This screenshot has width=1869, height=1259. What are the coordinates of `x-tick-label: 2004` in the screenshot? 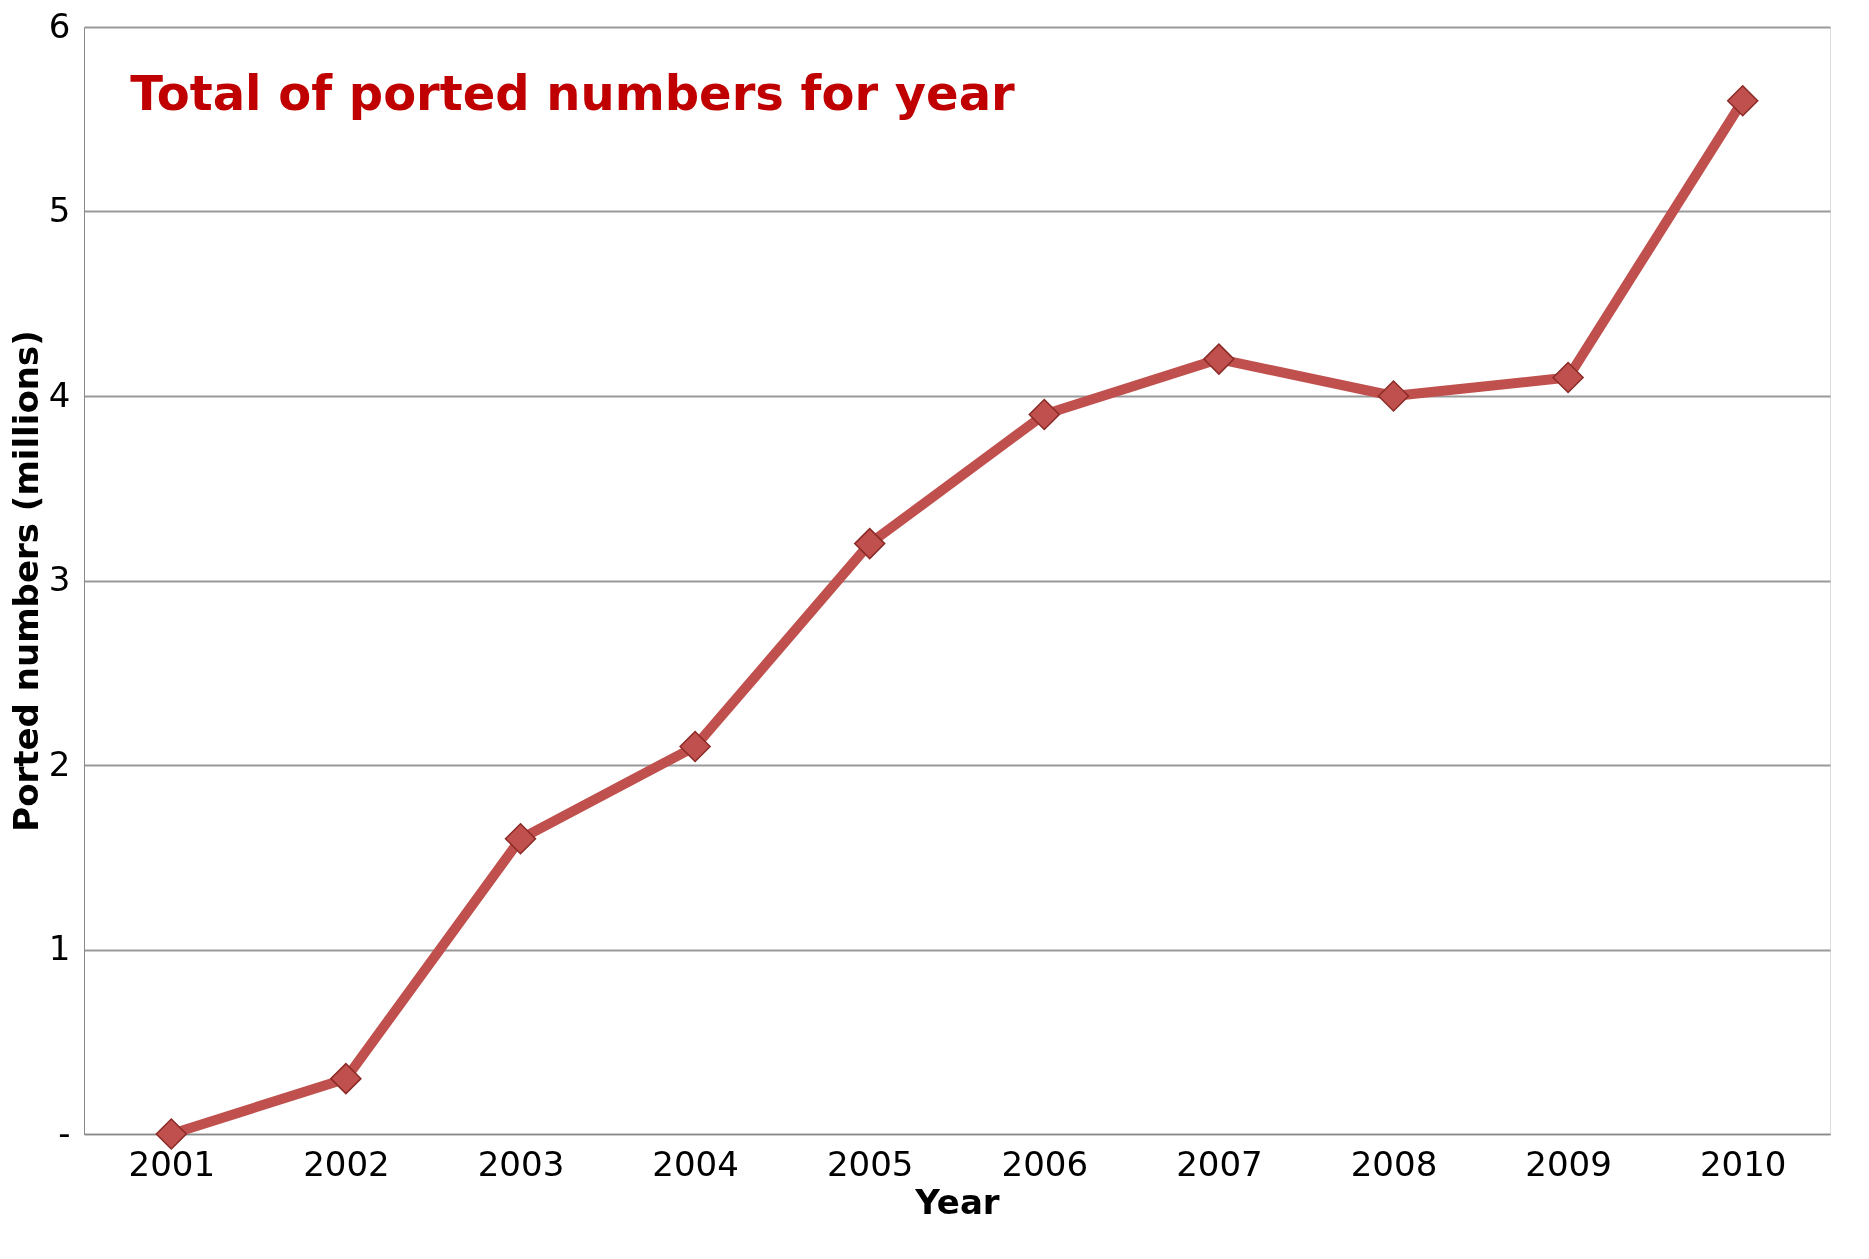 It's located at (695, 1163).